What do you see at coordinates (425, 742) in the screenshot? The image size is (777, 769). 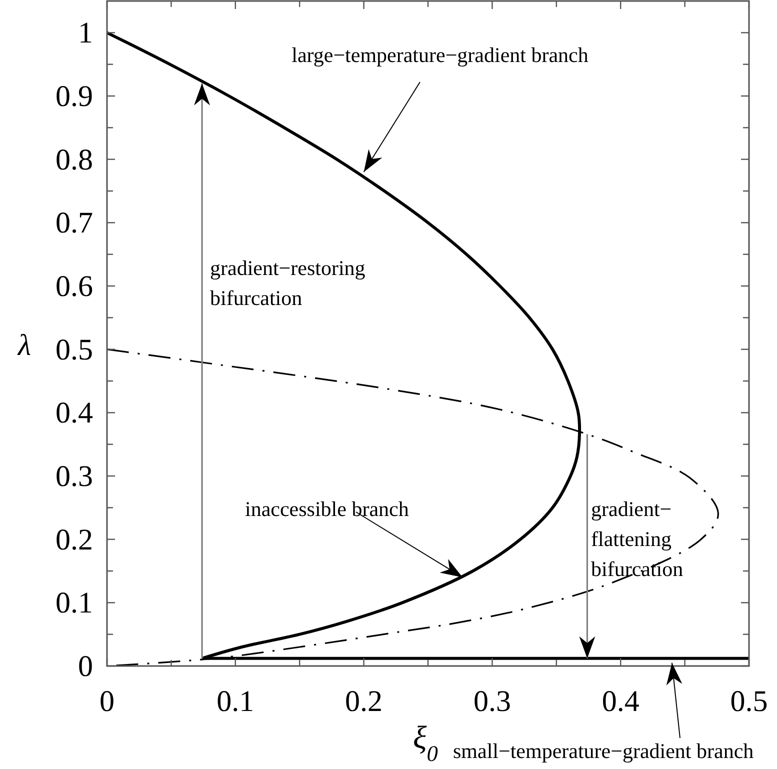 I see `x-axis-title: ξ$_{0}$` at bounding box center [425, 742].